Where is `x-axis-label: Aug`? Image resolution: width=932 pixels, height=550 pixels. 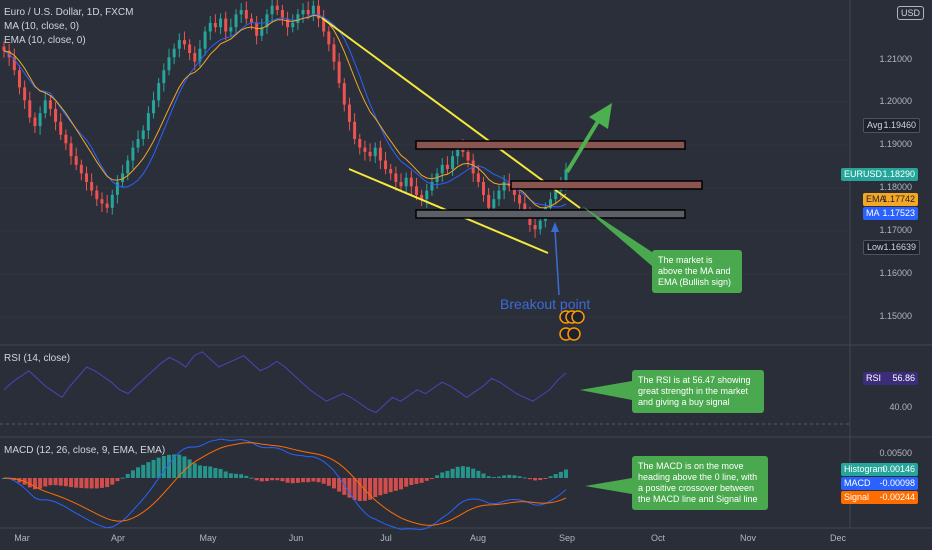 x-axis-label: Aug is located at coordinates (478, 538).